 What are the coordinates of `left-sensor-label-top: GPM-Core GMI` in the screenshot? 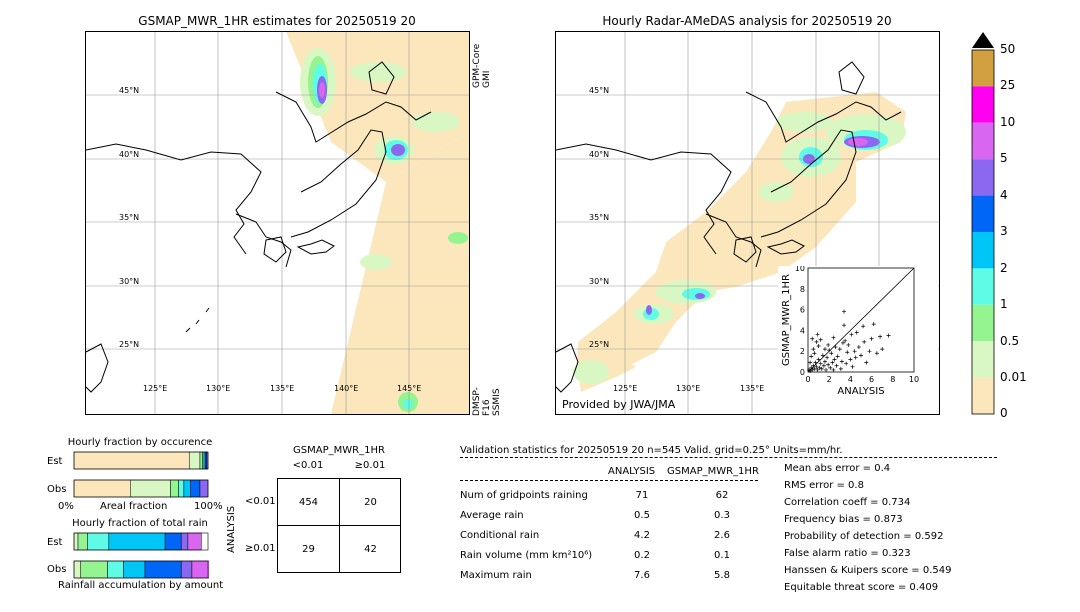 It's located at (482, 65).